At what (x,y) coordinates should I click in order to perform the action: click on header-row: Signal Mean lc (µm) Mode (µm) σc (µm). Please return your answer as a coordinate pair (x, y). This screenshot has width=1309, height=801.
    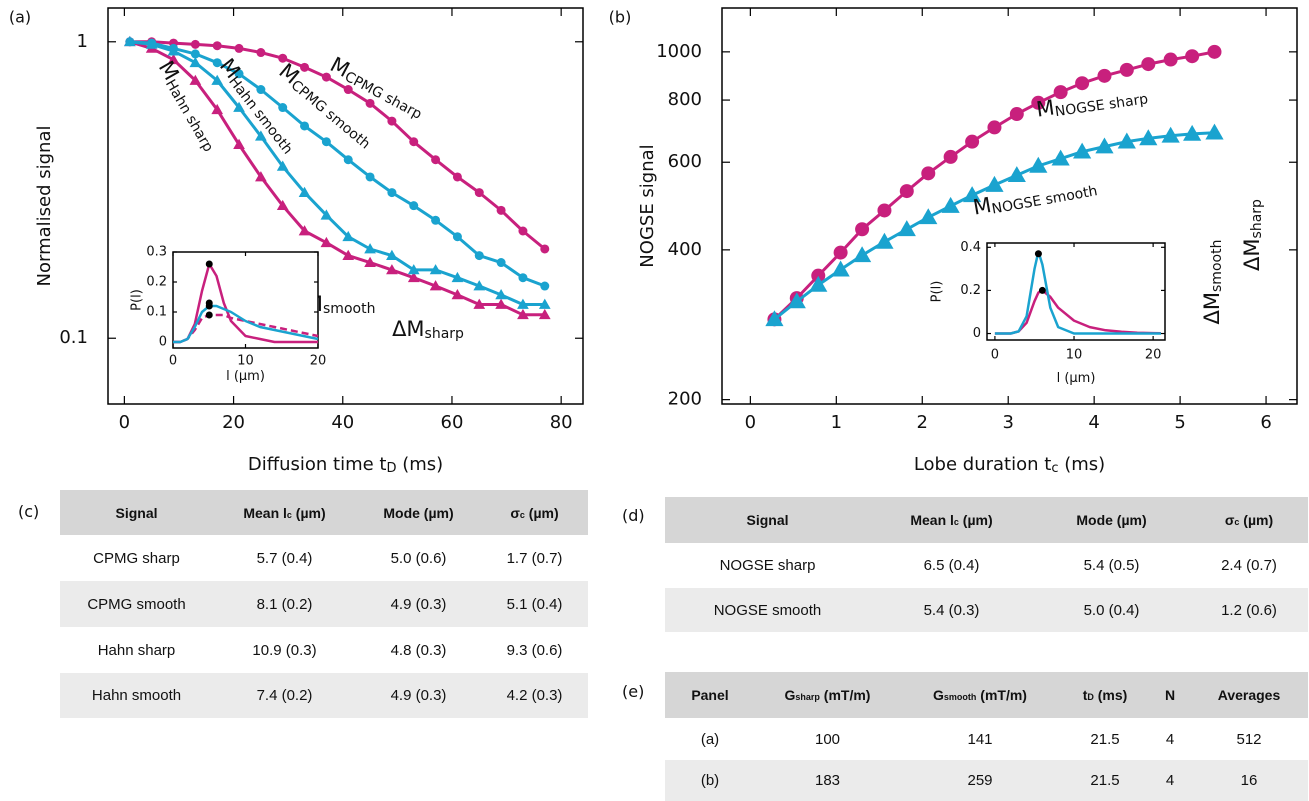
    Looking at the image, I should click on (986, 520).